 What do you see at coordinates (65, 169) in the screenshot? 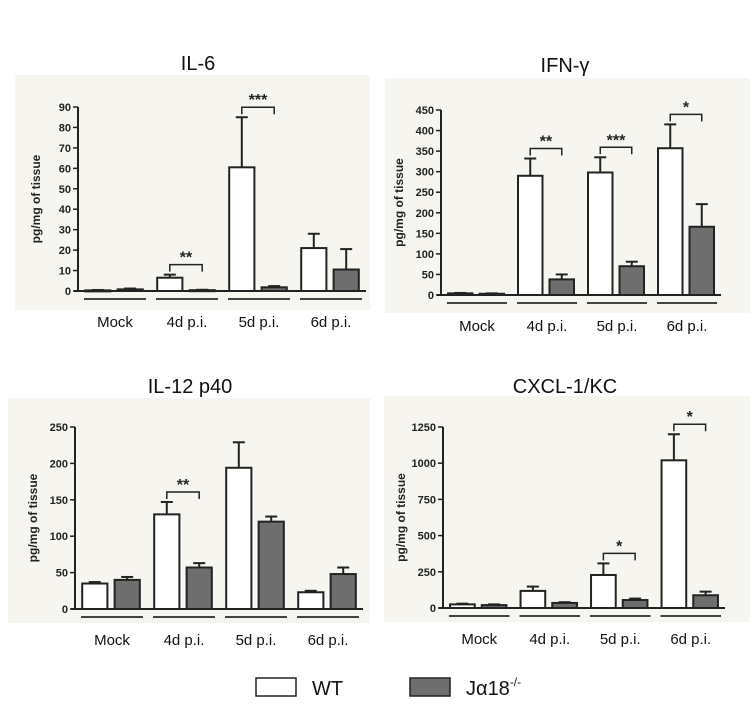
I see `y-tick-label: 60` at bounding box center [65, 169].